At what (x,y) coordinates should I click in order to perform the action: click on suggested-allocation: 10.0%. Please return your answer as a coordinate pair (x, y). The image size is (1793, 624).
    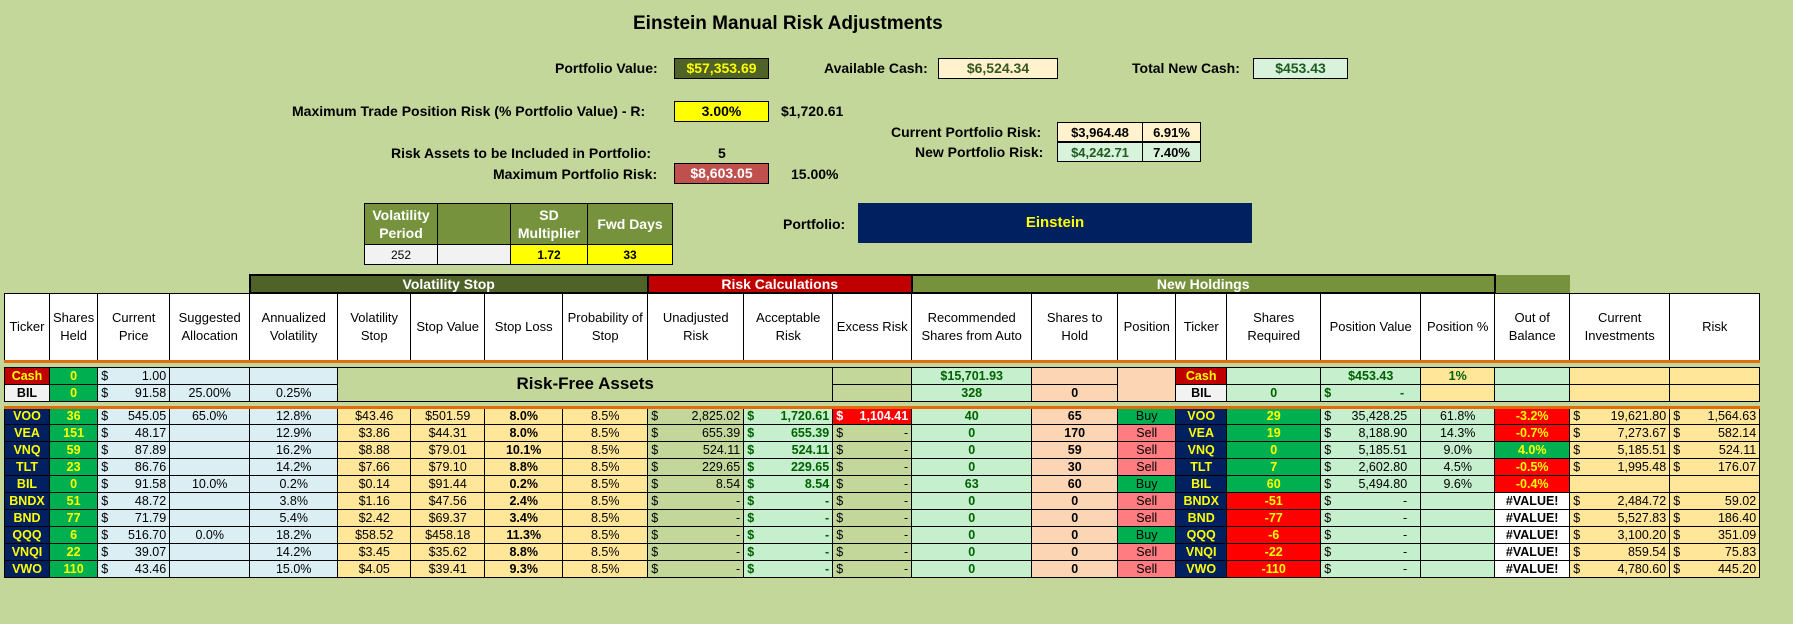
    Looking at the image, I should click on (210, 483).